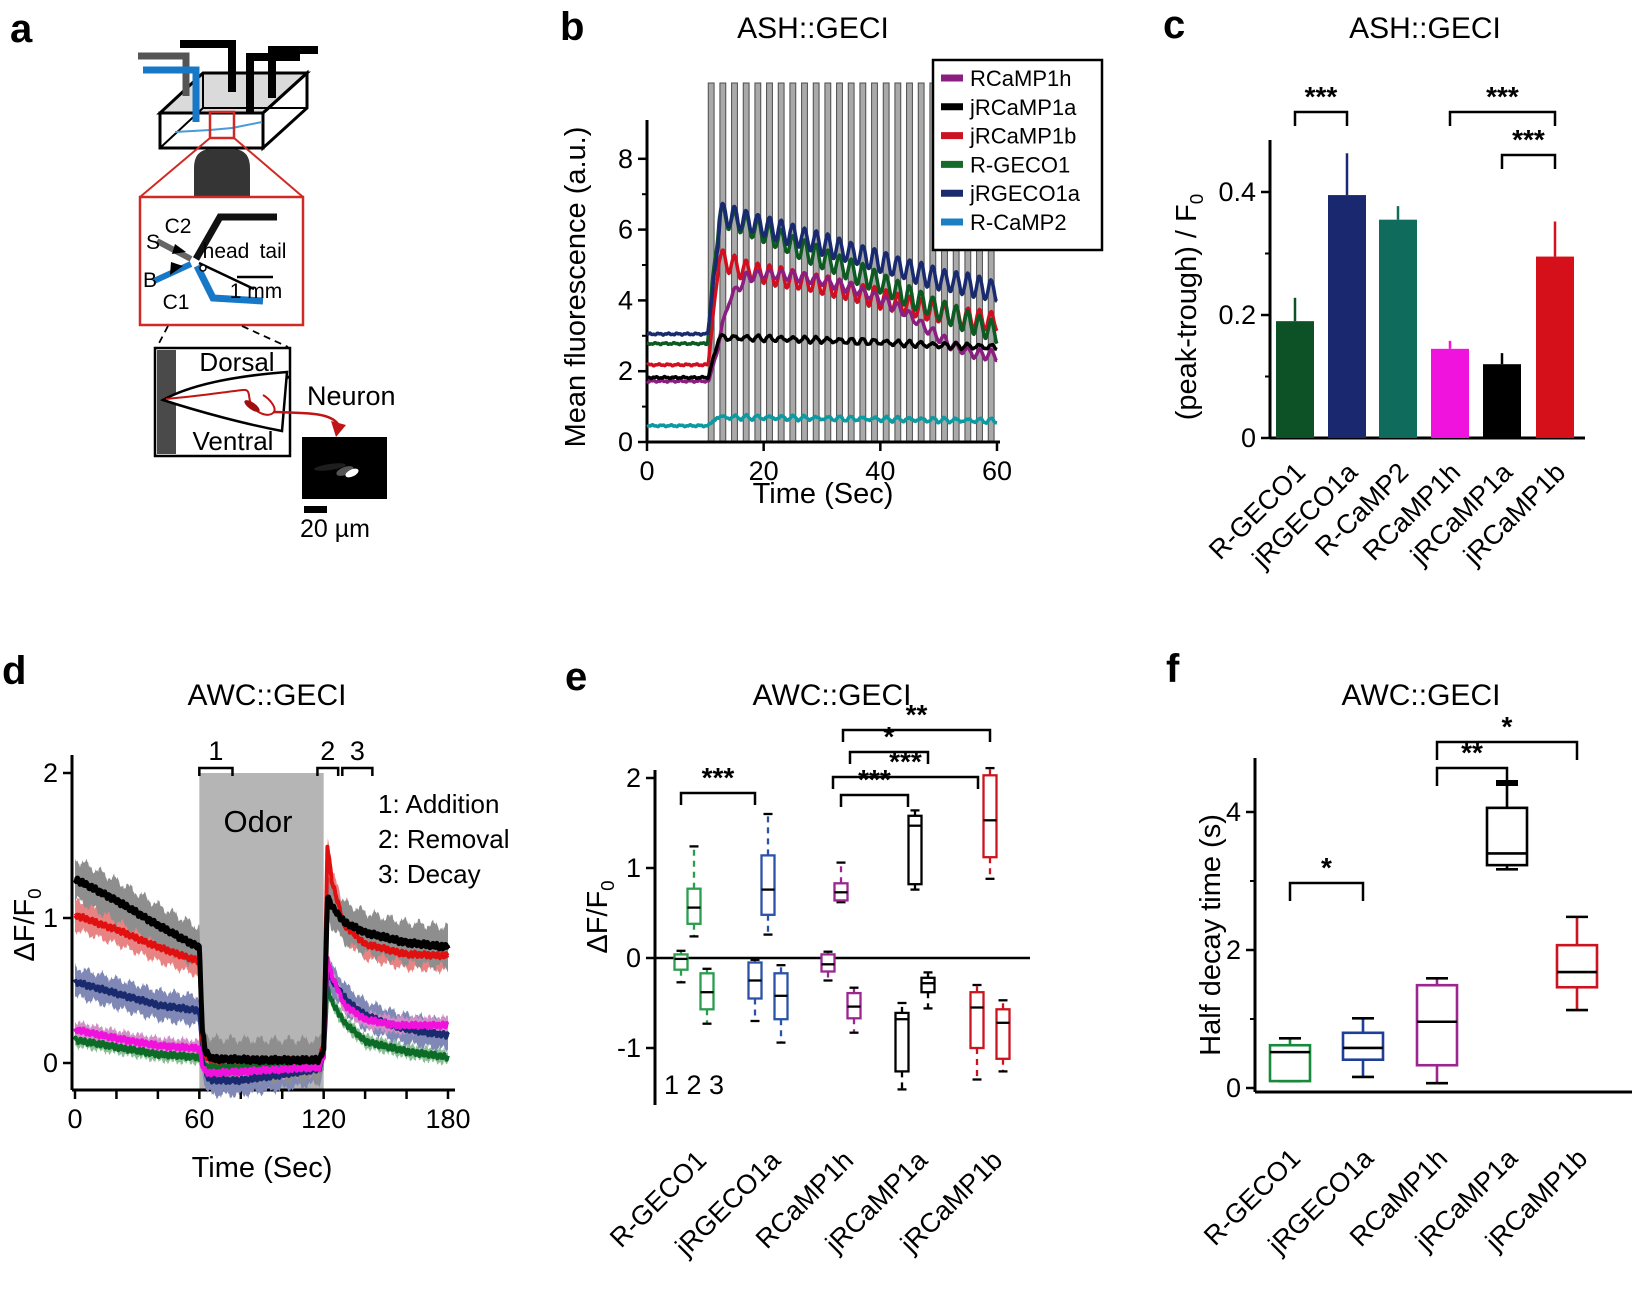 The width and height of the screenshot is (1638, 1302). What do you see at coordinates (813, 28) in the screenshot?
I see `panel-b-title: ASH::GECI` at bounding box center [813, 28].